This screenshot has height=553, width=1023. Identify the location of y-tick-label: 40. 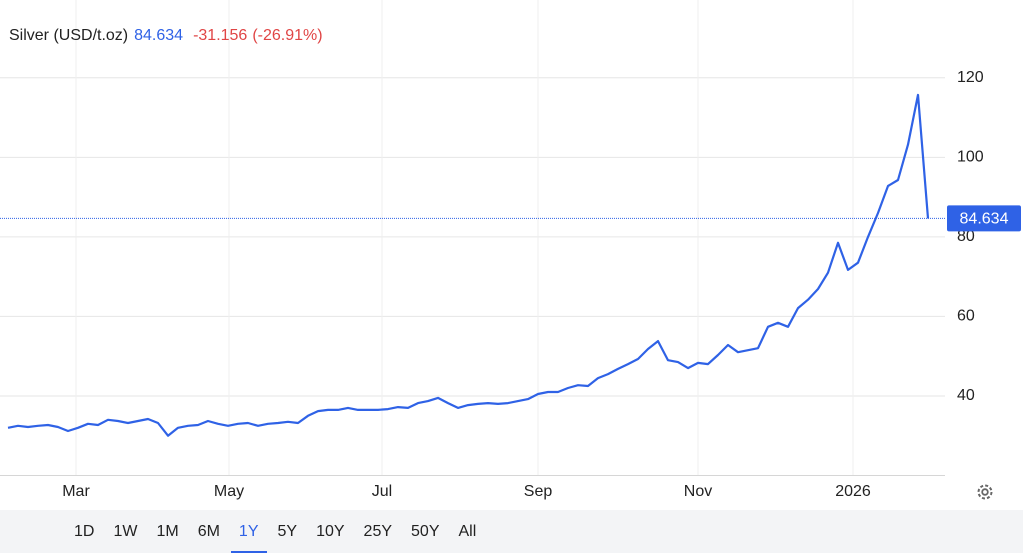
(966, 395).